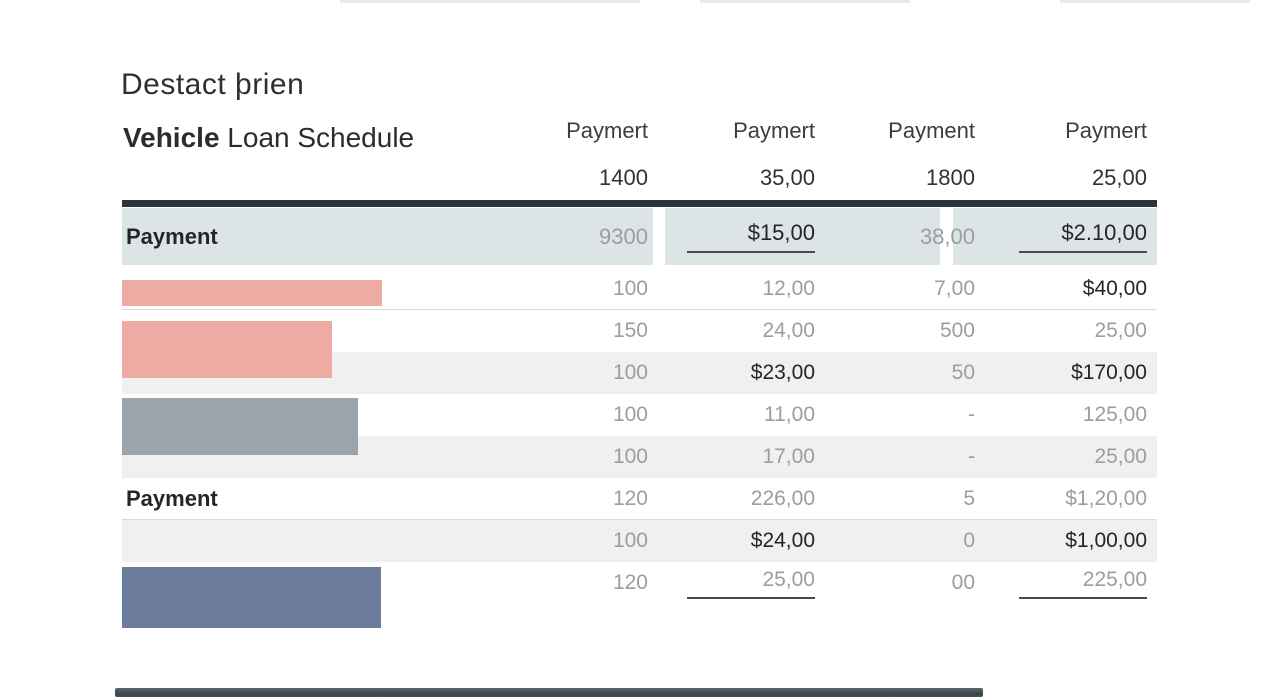 The image size is (1280, 698). I want to click on document-subtitle: Vehicle Loan Schedule, so click(268, 138).